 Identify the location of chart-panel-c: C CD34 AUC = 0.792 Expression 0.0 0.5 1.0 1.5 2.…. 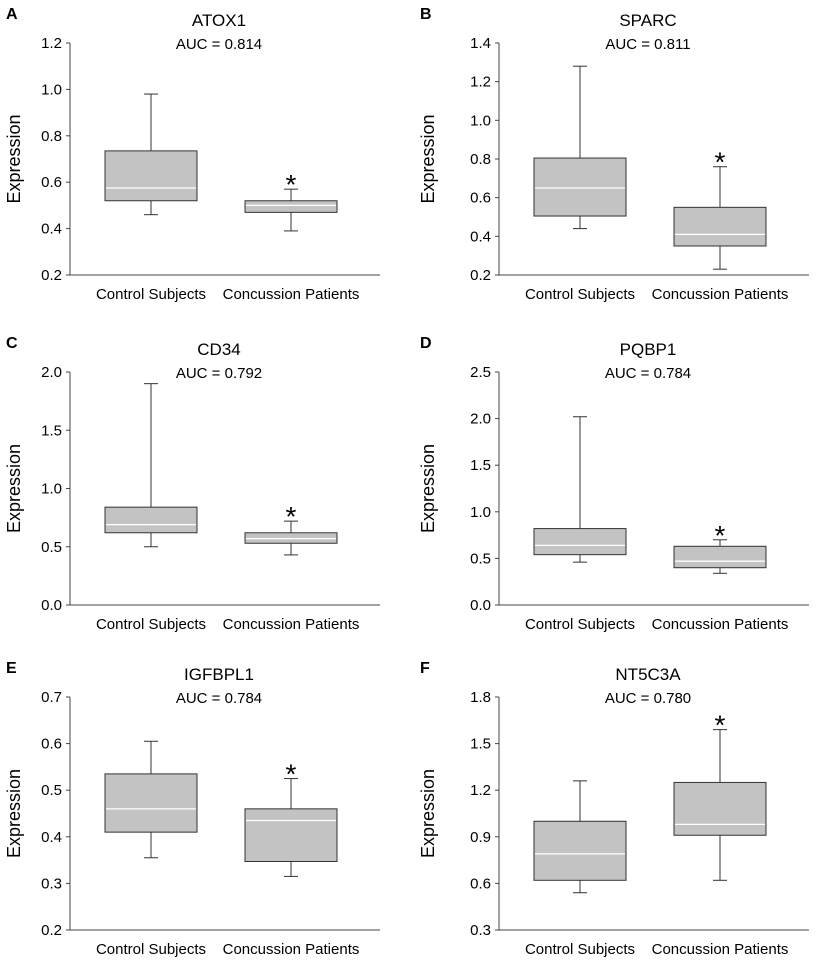
(192, 484).